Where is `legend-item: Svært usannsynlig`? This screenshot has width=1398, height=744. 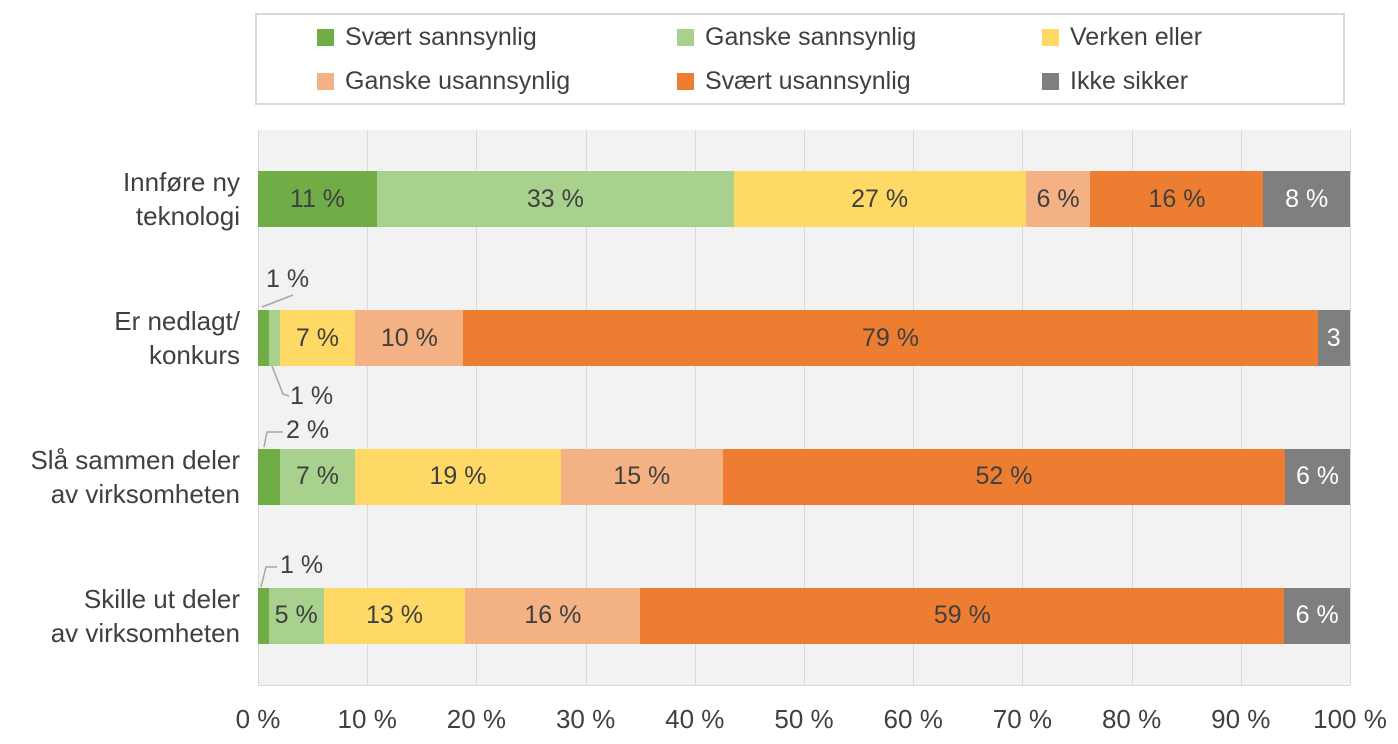 legend-item: Svært usannsynlig is located at coordinates (799, 81).